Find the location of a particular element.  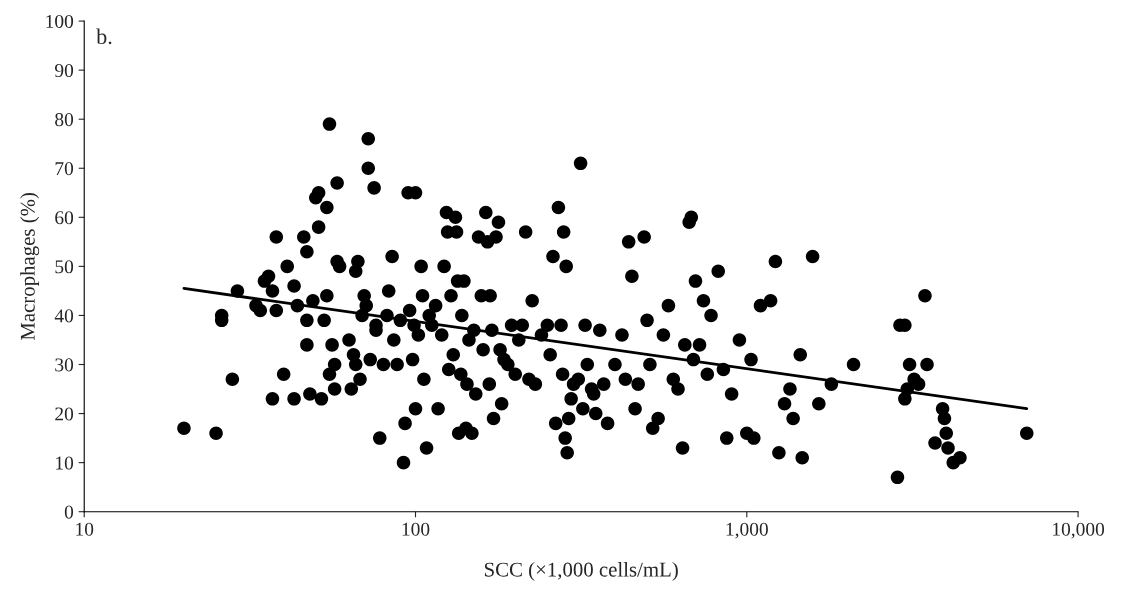

y-tick-label: 60 is located at coordinates (64, 218).